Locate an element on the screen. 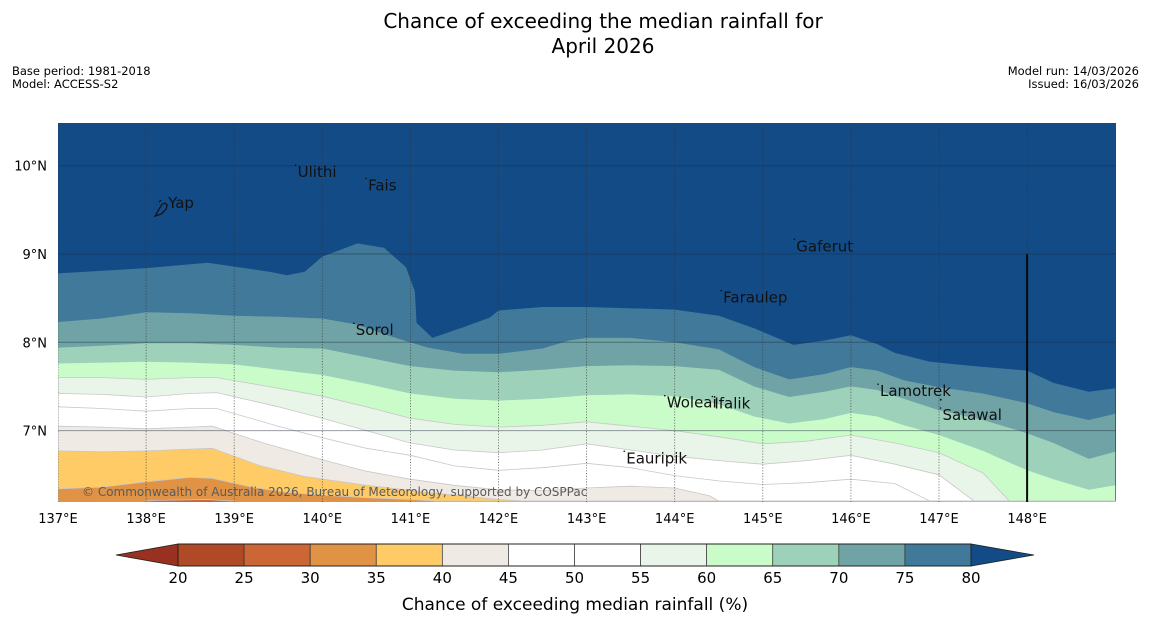 The image size is (1150, 644). lon-tick-label: 139°E is located at coordinates (234, 519).